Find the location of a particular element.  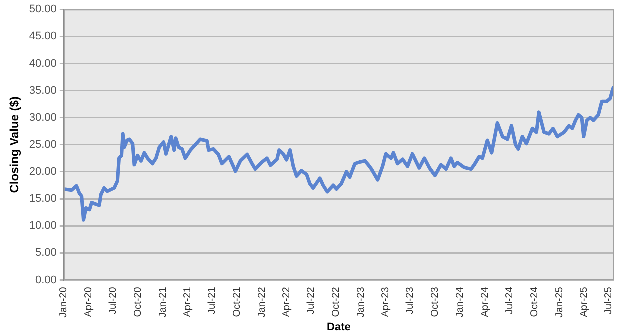

y-tick-label: 5.00 is located at coordinates (46, 253).